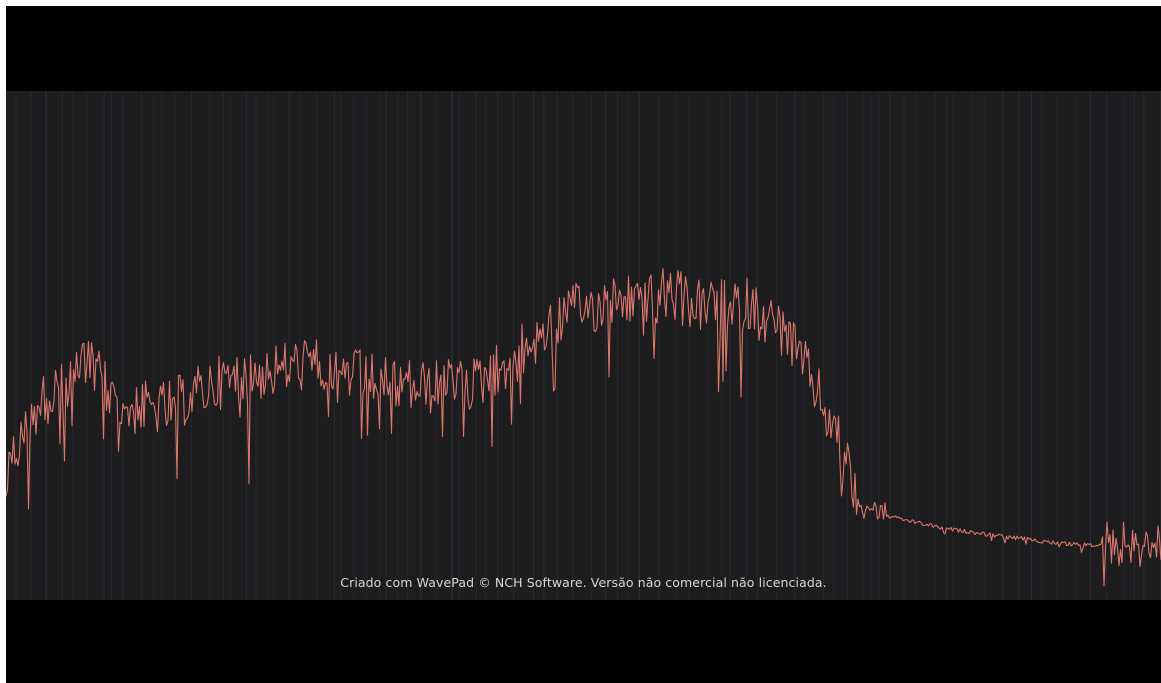 Image resolution: width=1161 pixels, height=683 pixels. I want to click on letterbox-top-bar, so click(583, 48).